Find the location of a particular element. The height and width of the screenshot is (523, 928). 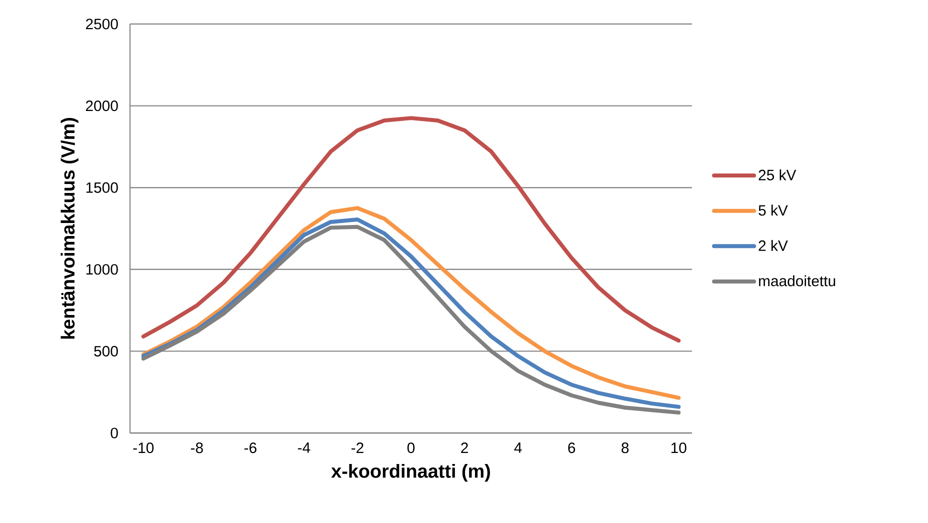

x-tick-label: 8 is located at coordinates (625, 448).